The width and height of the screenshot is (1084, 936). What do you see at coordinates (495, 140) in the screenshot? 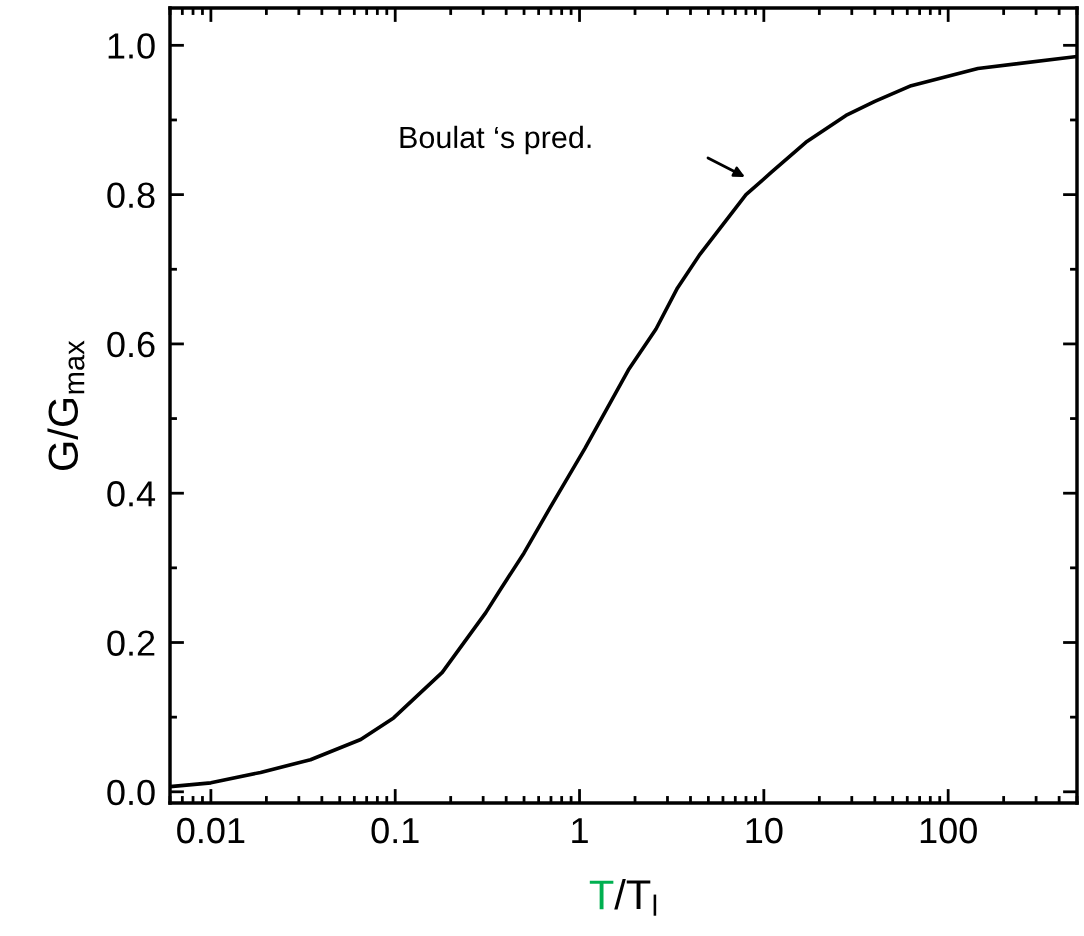
I see `annotation: Boulat ‘s pred.` at bounding box center [495, 140].